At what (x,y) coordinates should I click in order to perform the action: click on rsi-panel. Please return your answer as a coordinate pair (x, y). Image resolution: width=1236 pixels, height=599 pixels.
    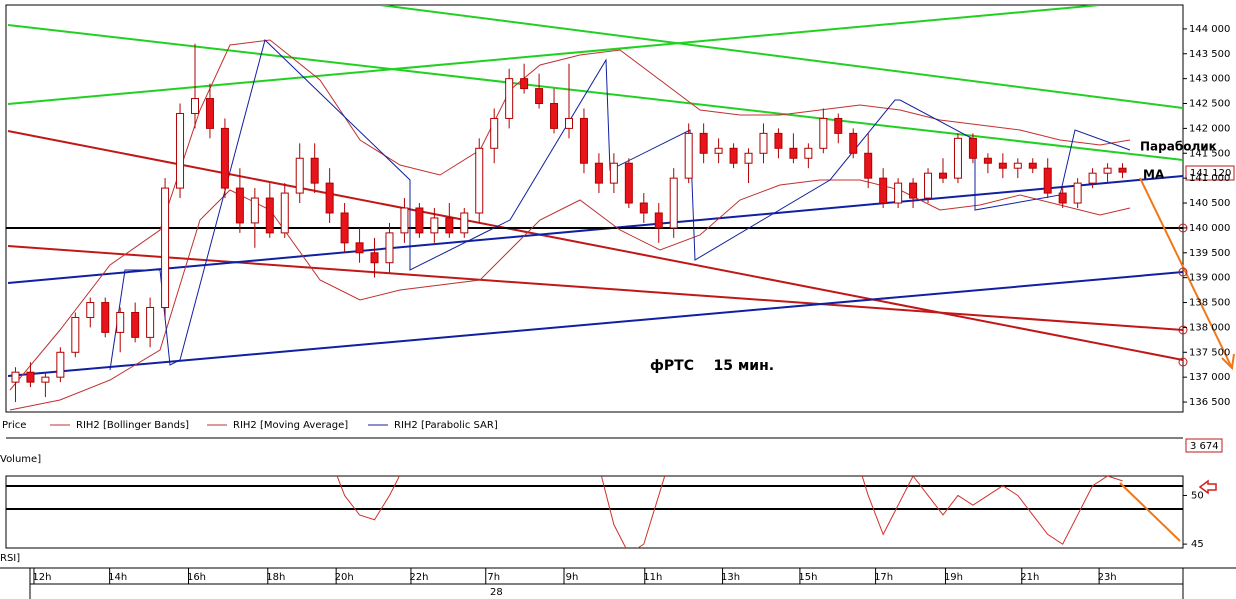
    Looking at the image, I should click on (594, 512).